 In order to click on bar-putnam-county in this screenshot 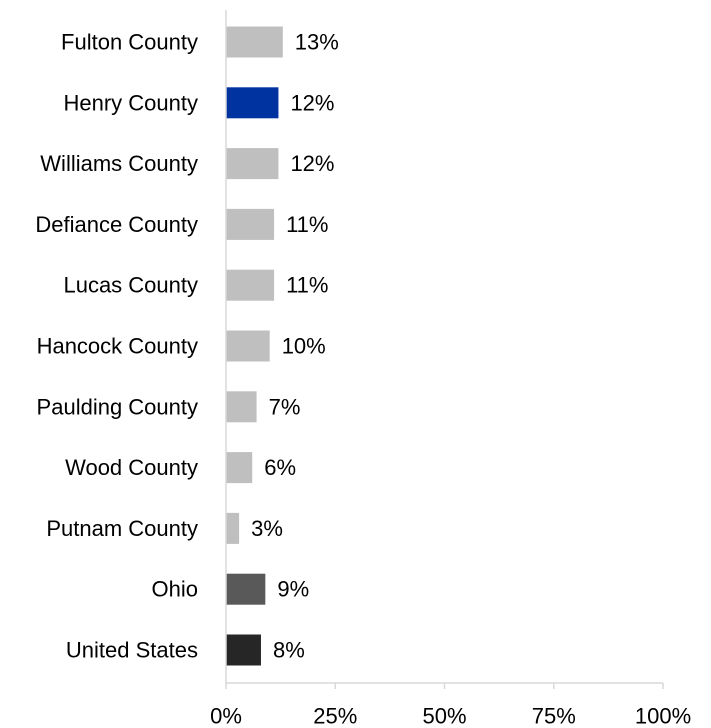, I will do `click(233, 528)`.